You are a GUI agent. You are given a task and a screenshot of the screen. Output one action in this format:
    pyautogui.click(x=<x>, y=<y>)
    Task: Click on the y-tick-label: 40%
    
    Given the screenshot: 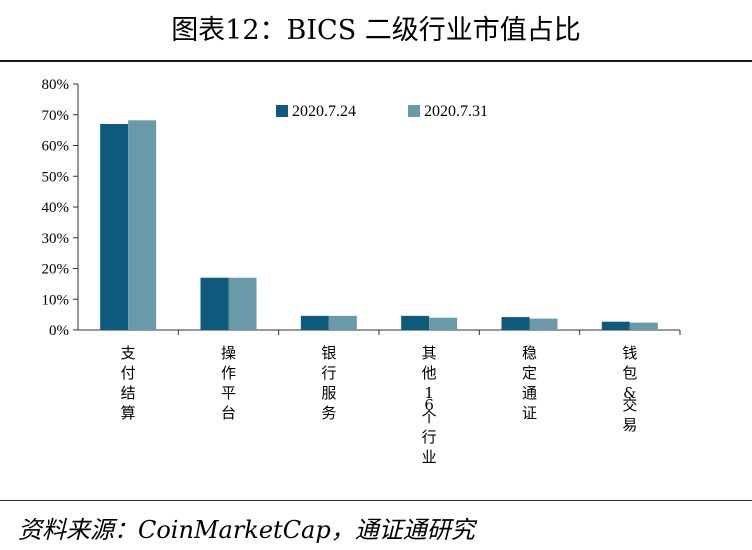 What is the action you would take?
    pyautogui.click(x=56, y=208)
    